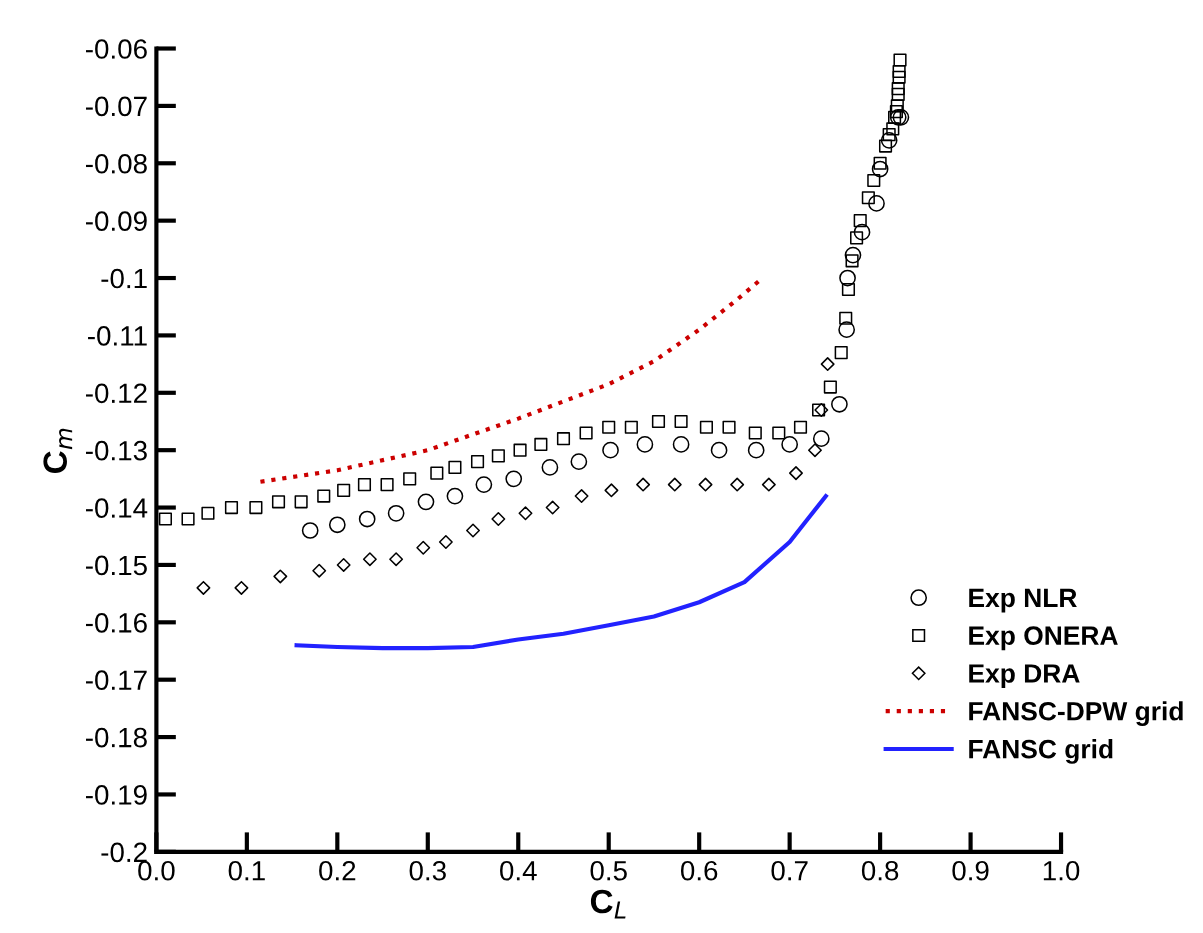 The height and width of the screenshot is (933, 1203). Describe the element at coordinates (58, 450) in the screenshot. I see `y-axis-title: C$_{m}$` at that location.